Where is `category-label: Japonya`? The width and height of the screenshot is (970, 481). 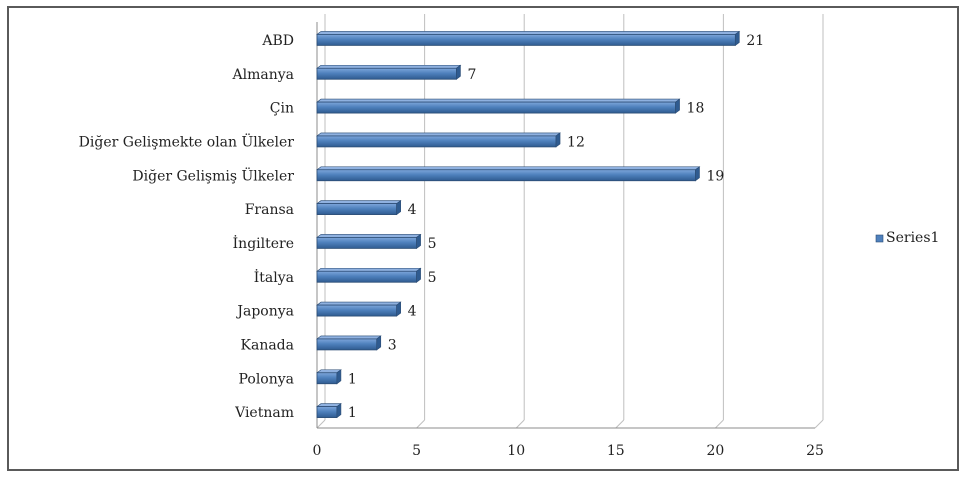 category-label: Japonya is located at coordinates (264, 312).